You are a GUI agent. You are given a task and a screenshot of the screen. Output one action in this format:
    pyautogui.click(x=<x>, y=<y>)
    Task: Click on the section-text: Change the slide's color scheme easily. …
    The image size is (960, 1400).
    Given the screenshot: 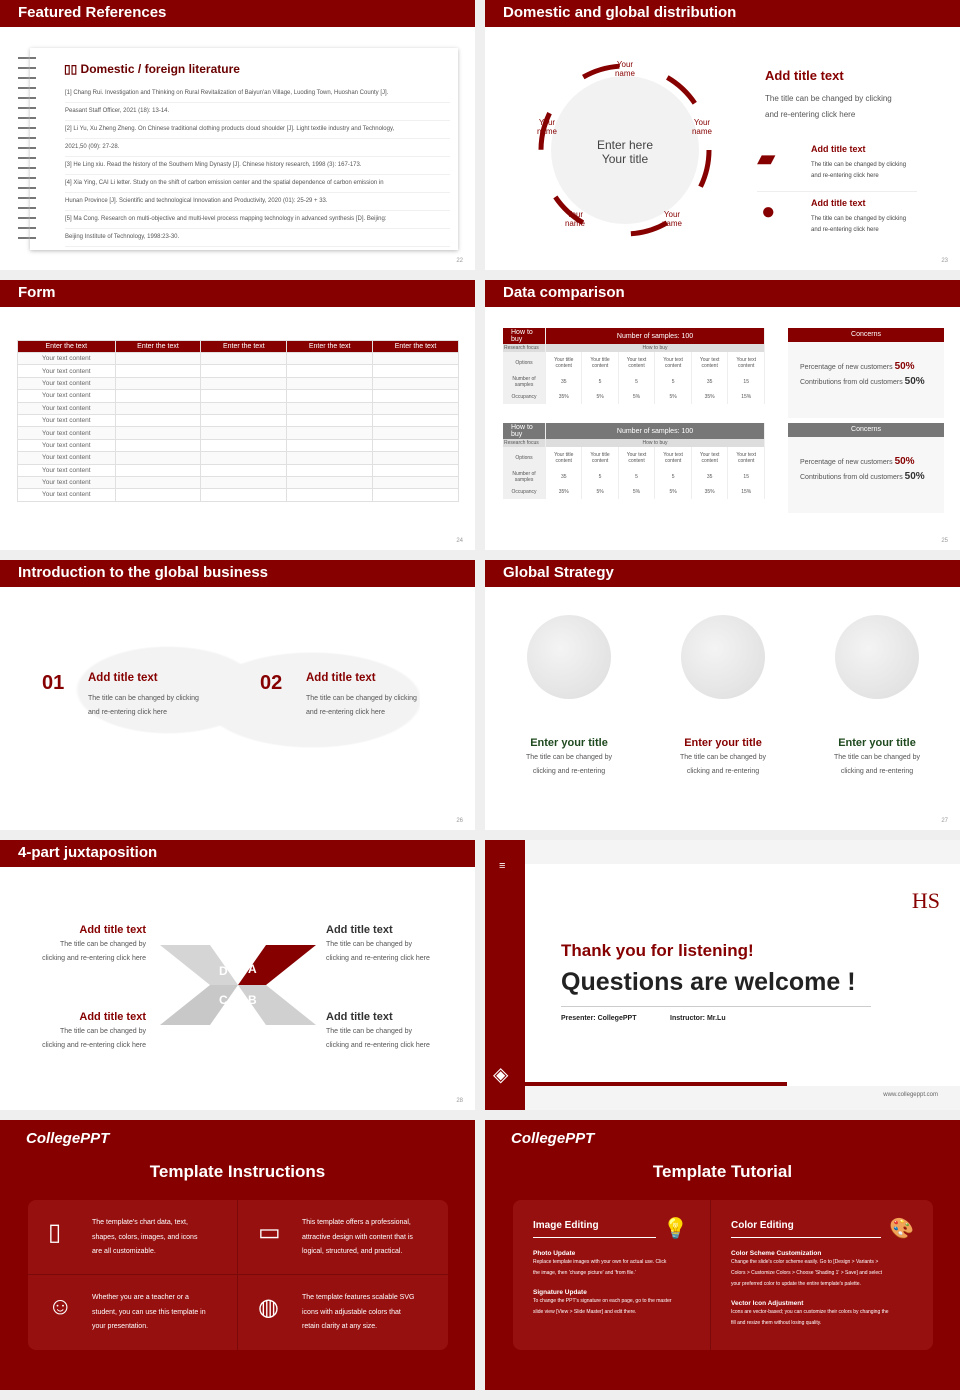 What is the action you would take?
    pyautogui.click(x=805, y=1262)
    